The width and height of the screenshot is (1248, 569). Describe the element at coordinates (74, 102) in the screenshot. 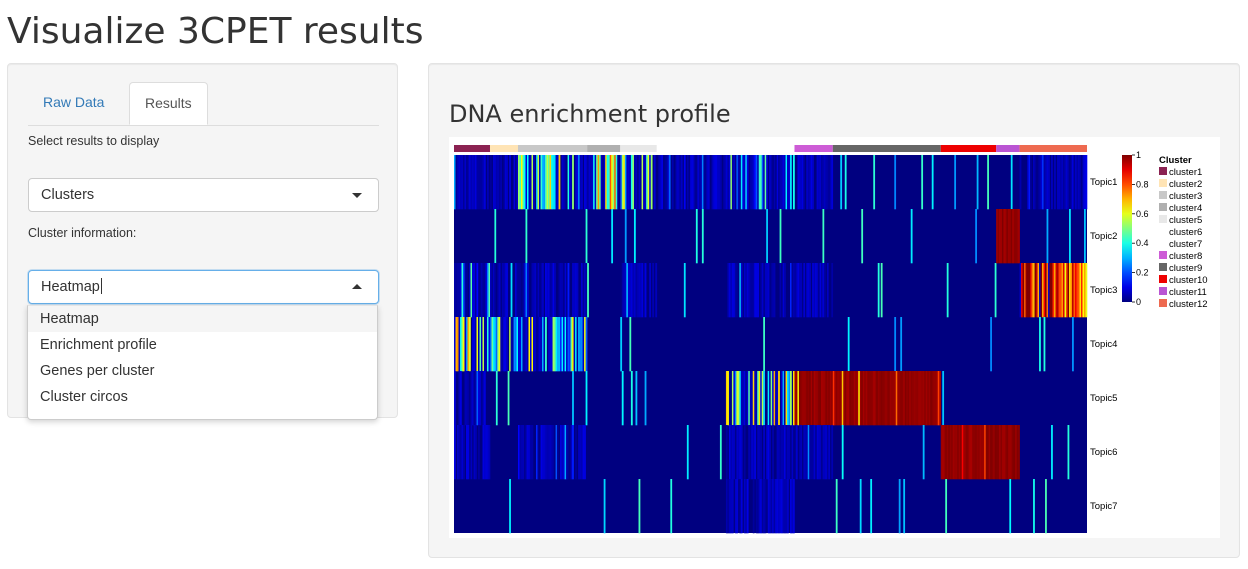

I see `tab-raw-data: Raw Data` at that location.